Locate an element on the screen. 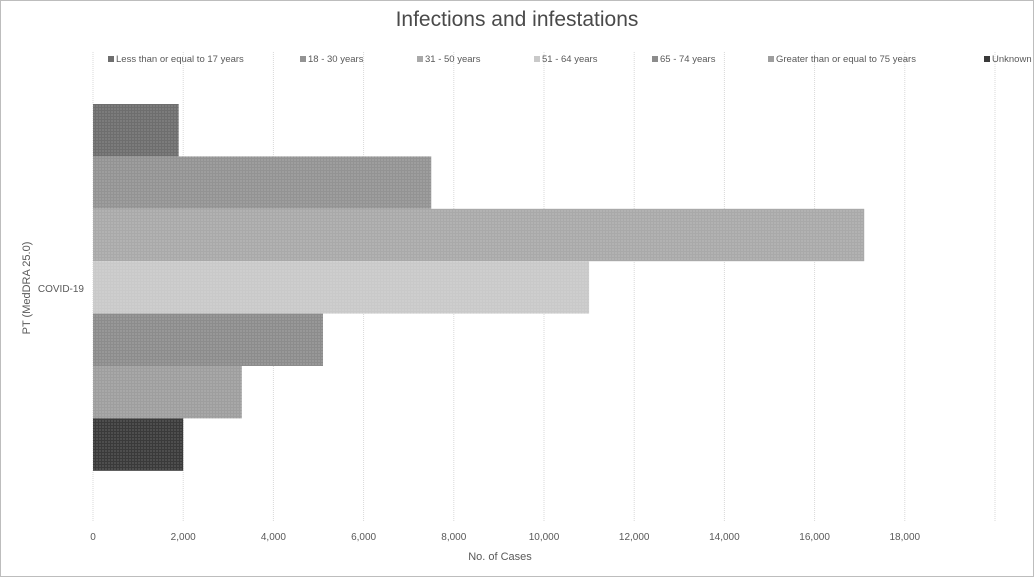 The image size is (1034, 577). x-axis-label: No. of Cases is located at coordinates (500, 557).